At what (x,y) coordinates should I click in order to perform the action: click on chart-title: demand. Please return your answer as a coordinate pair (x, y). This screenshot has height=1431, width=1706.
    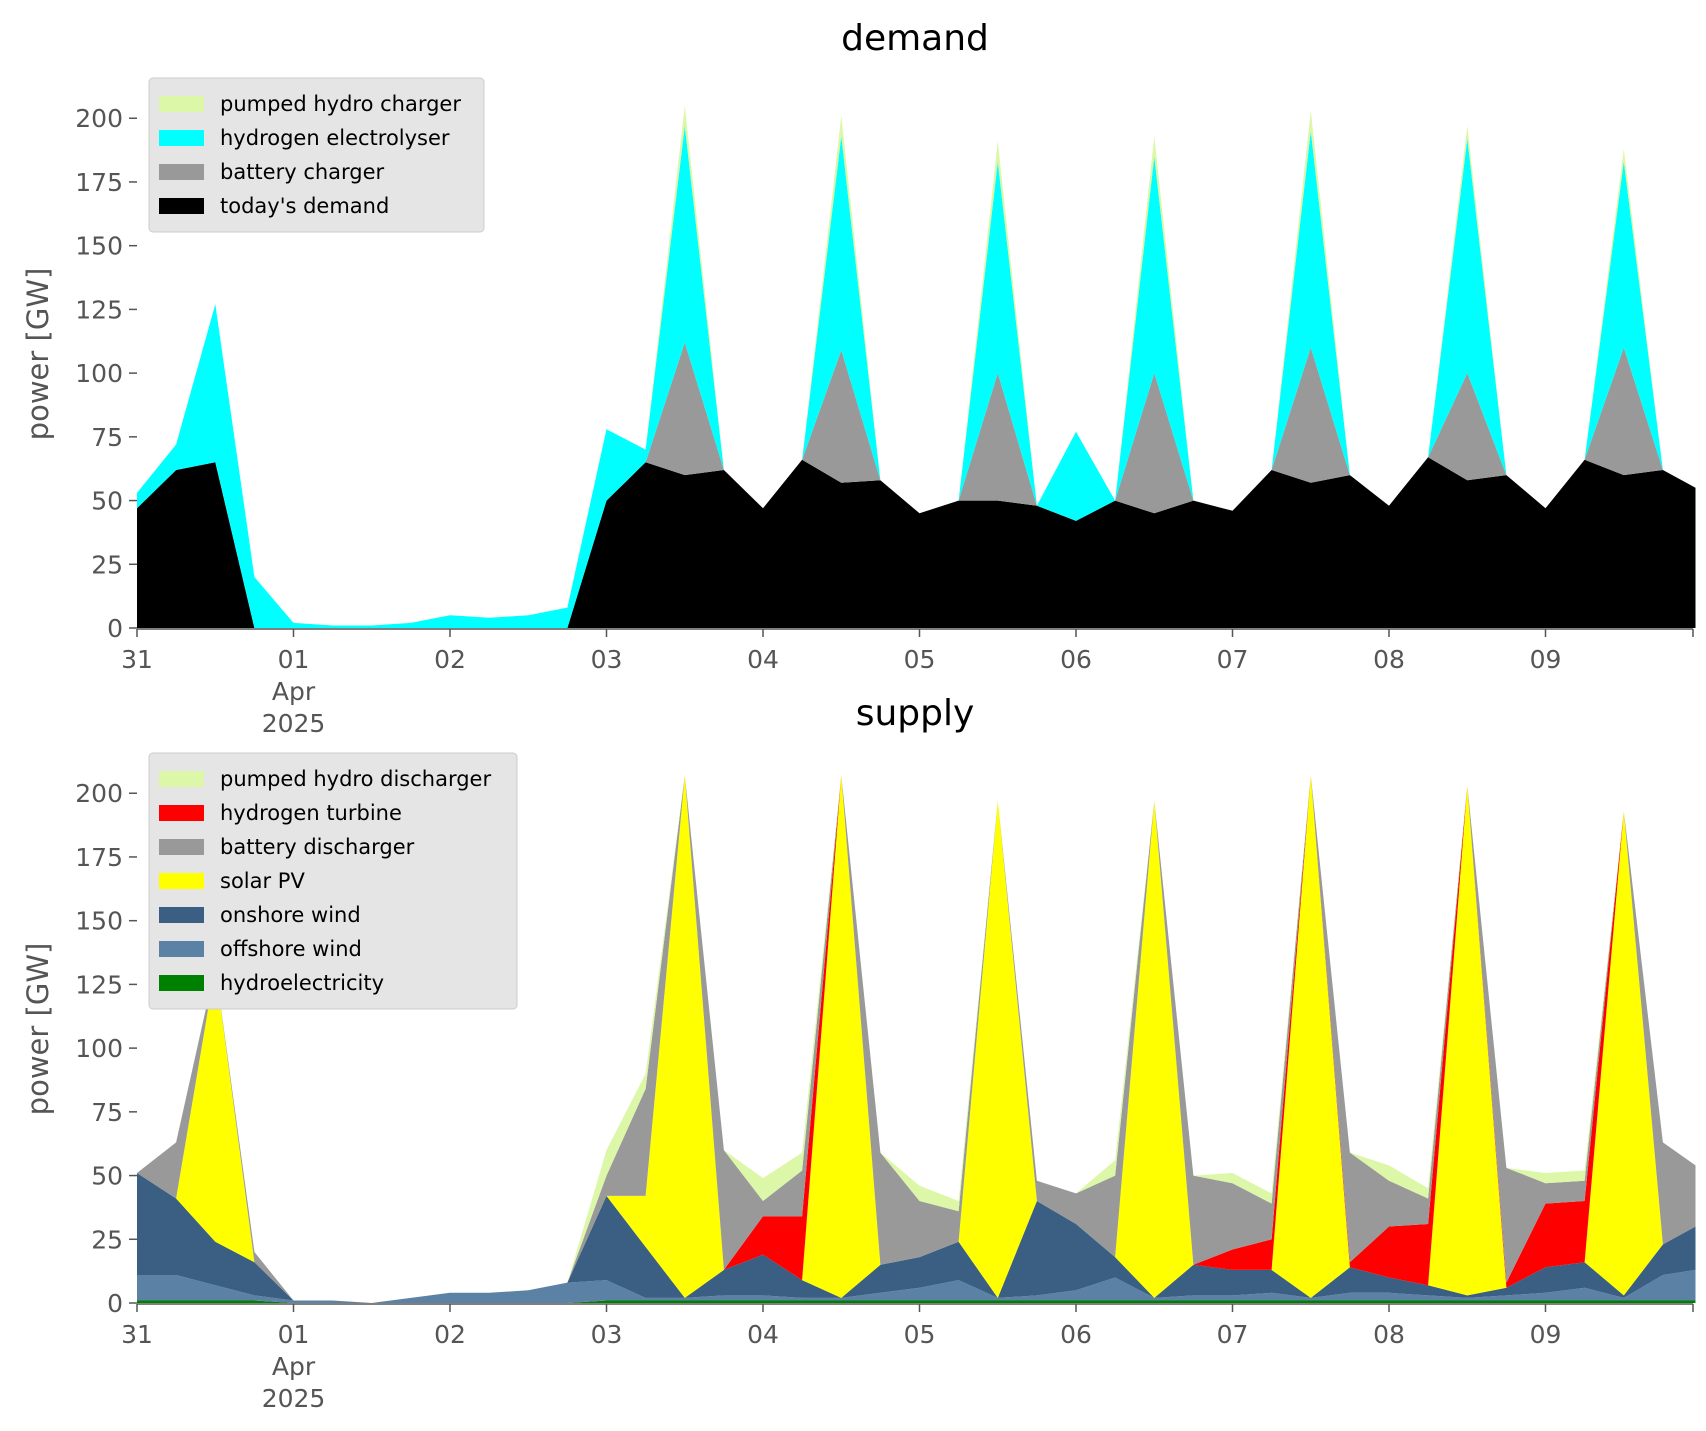
    Looking at the image, I should click on (915, 38).